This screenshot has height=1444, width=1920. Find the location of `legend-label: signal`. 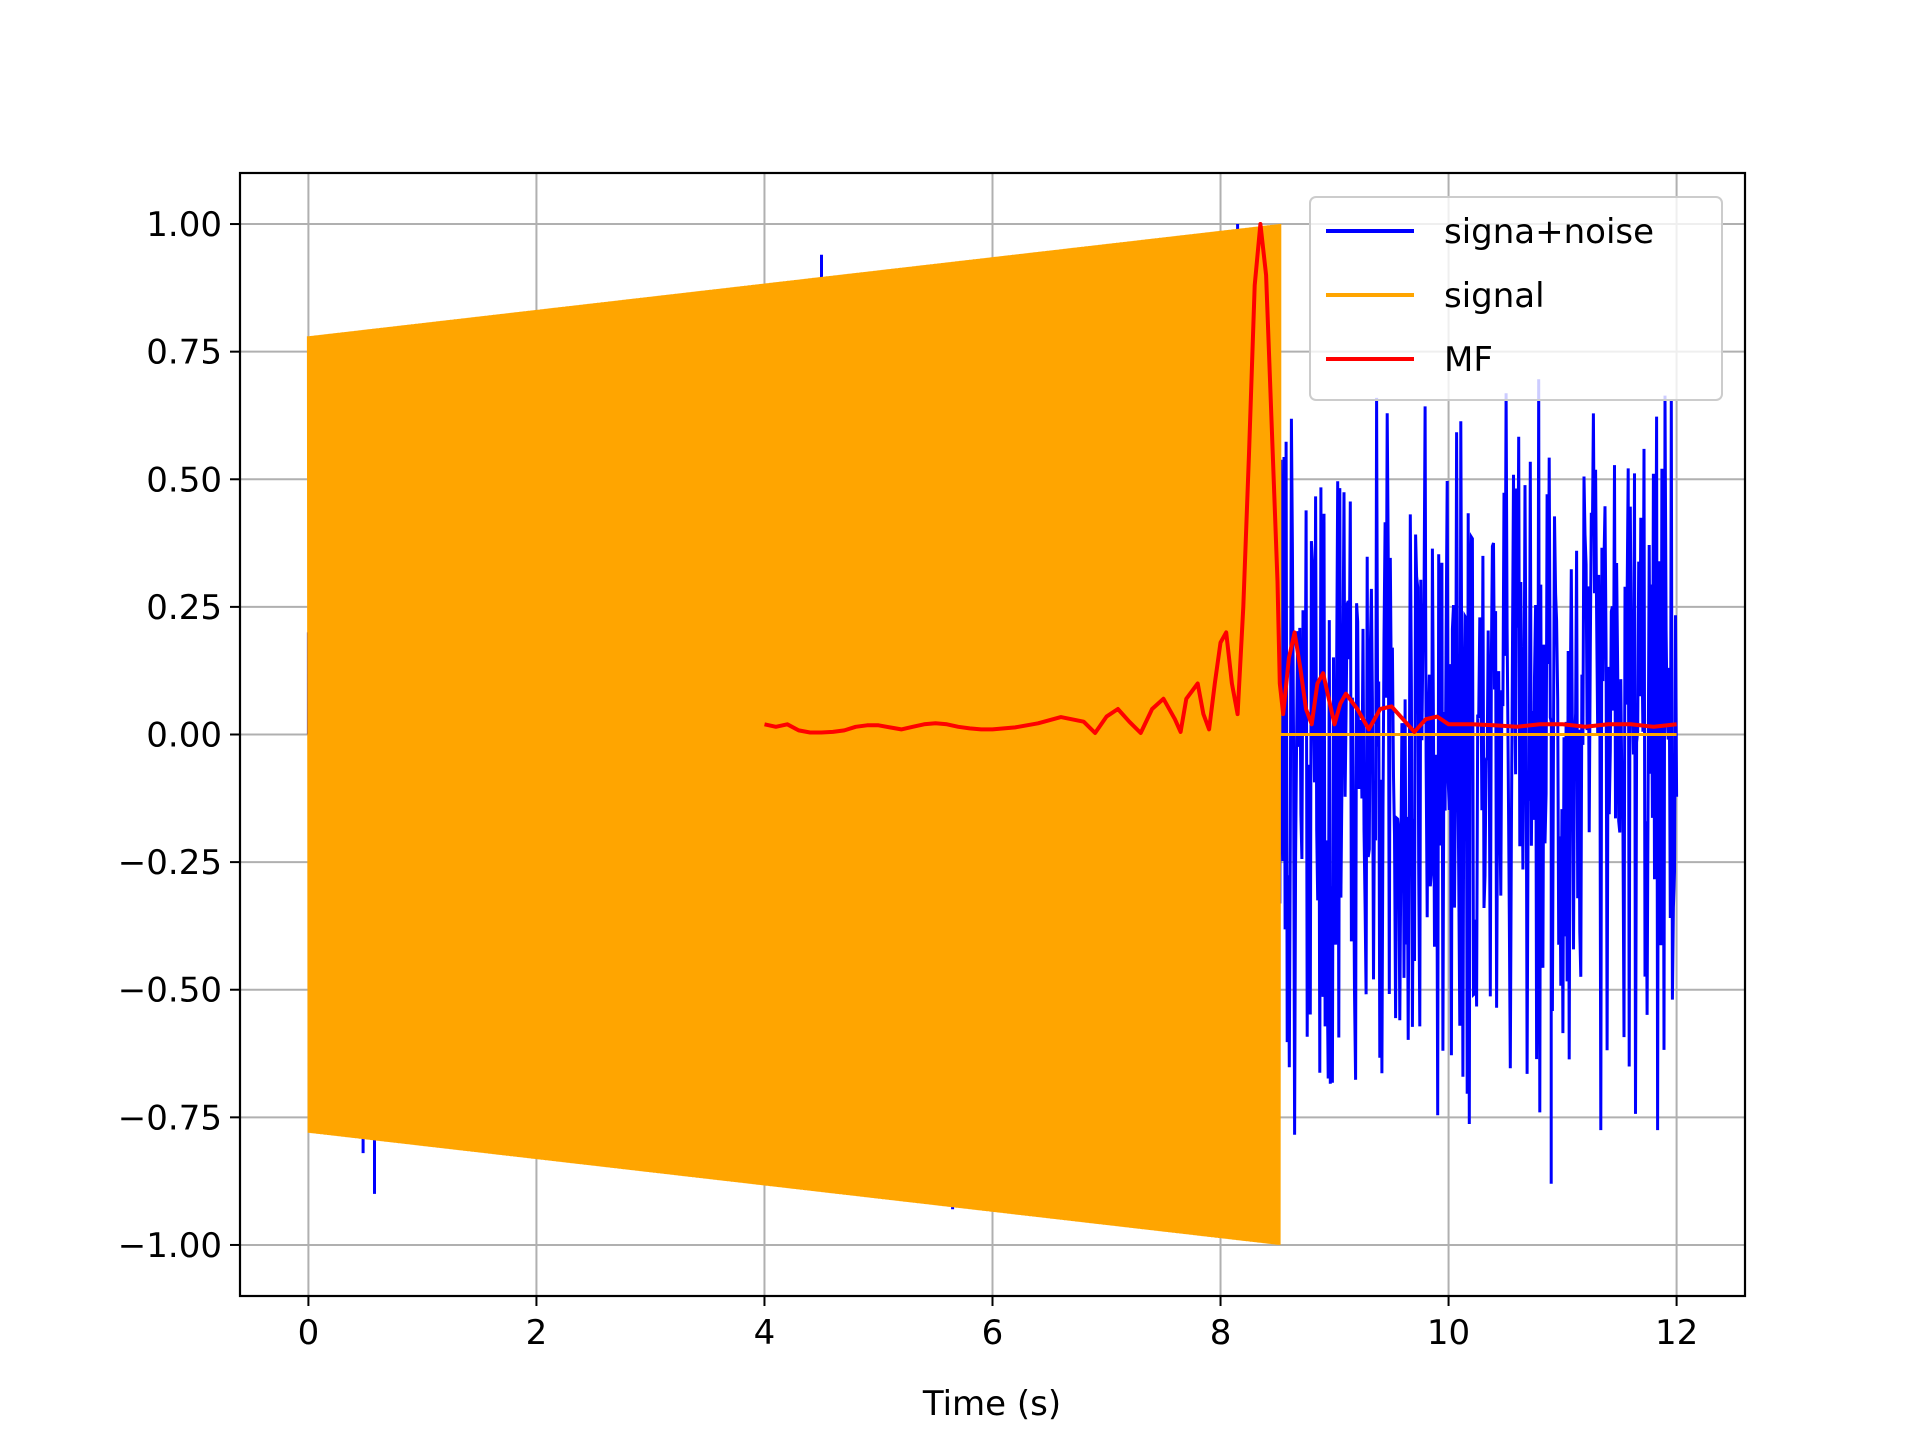

legend-label: signal is located at coordinates (1494, 296).